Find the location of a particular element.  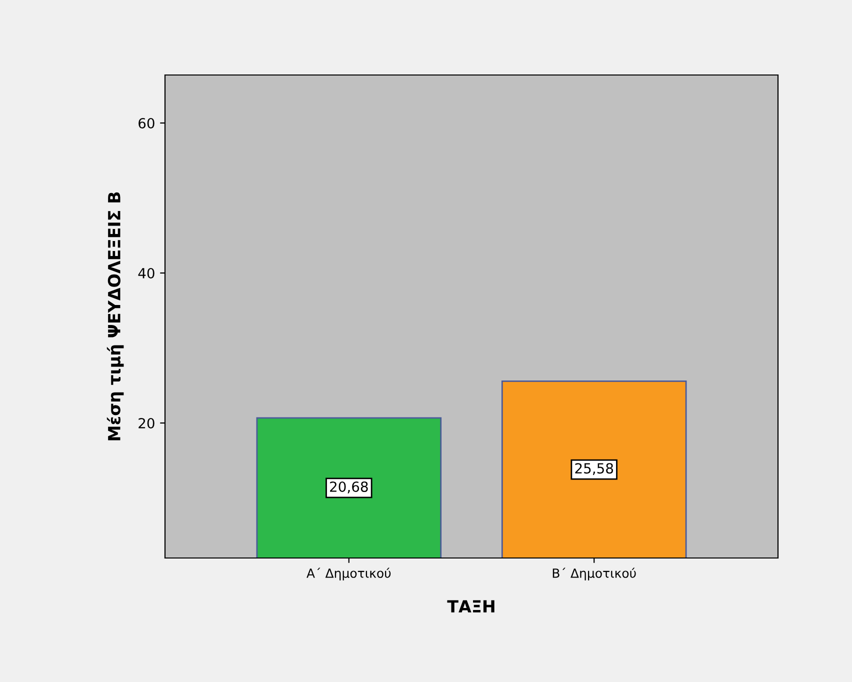

x-axis-title: ΤΑΞΗ is located at coordinates (470, 606).